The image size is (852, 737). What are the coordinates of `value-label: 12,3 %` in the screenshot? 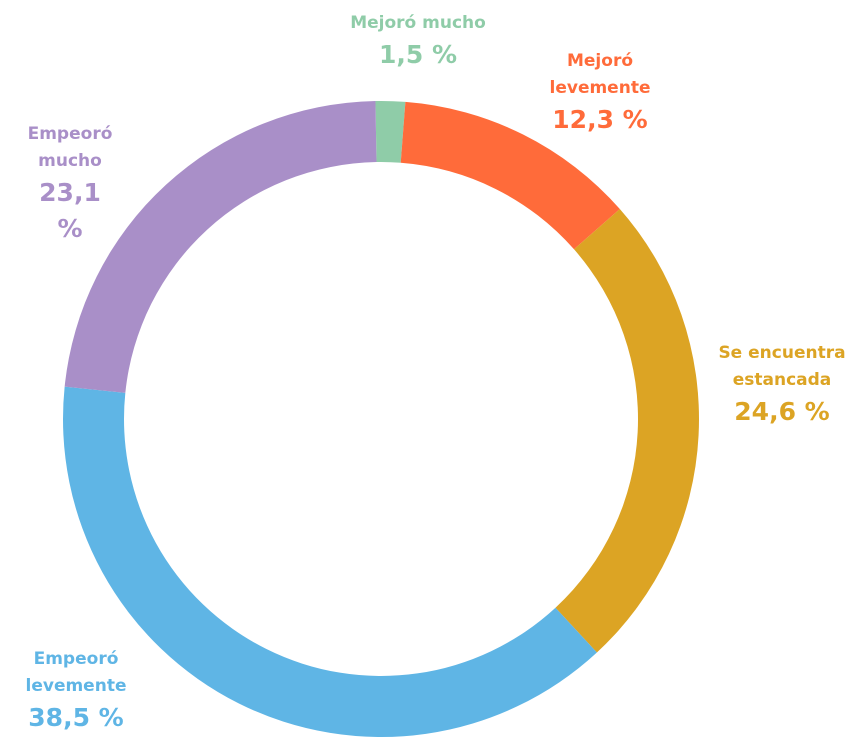 It's located at (600, 119).